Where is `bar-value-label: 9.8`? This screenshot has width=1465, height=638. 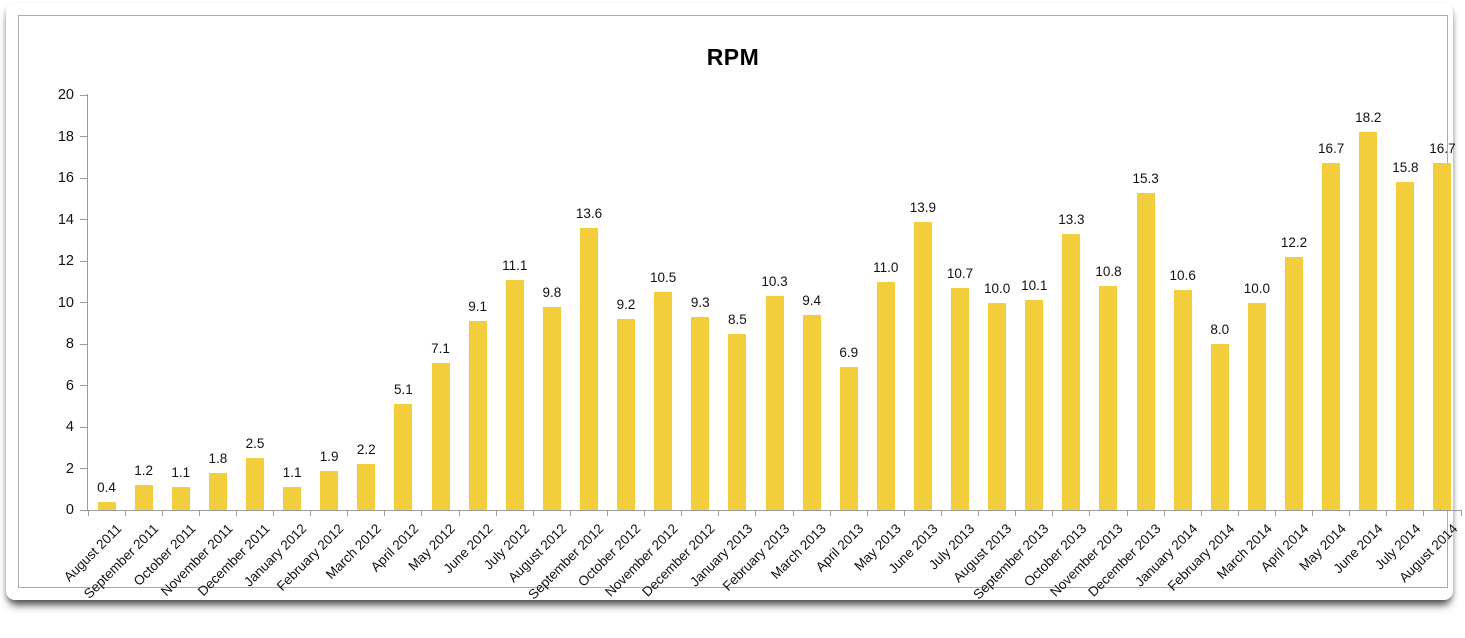
bar-value-label: 9.8 is located at coordinates (552, 292).